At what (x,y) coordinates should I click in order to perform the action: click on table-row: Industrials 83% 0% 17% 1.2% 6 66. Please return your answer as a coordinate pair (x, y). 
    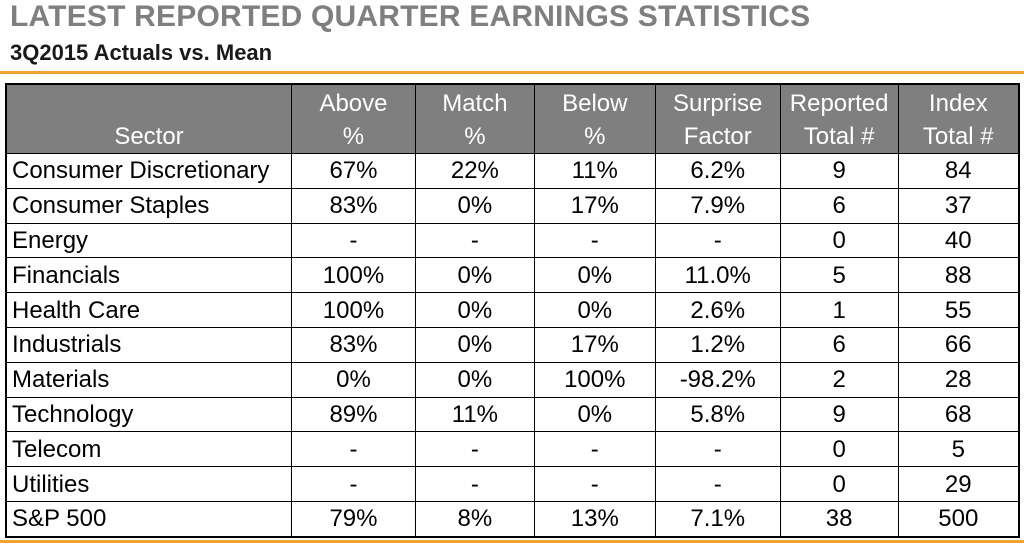
    Looking at the image, I should click on (512, 344).